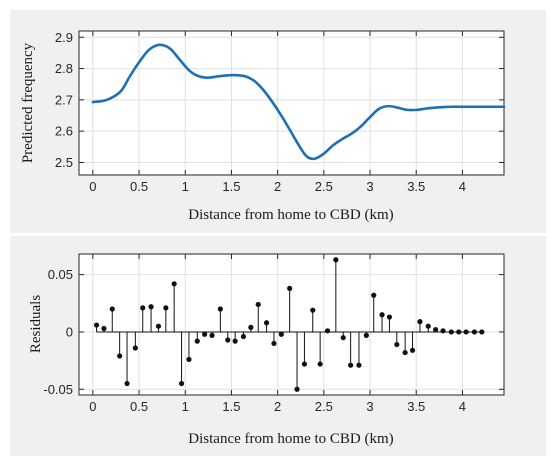  Describe the element at coordinates (60, 274) in the screenshot. I see `y-tick-label: 0.05` at that location.